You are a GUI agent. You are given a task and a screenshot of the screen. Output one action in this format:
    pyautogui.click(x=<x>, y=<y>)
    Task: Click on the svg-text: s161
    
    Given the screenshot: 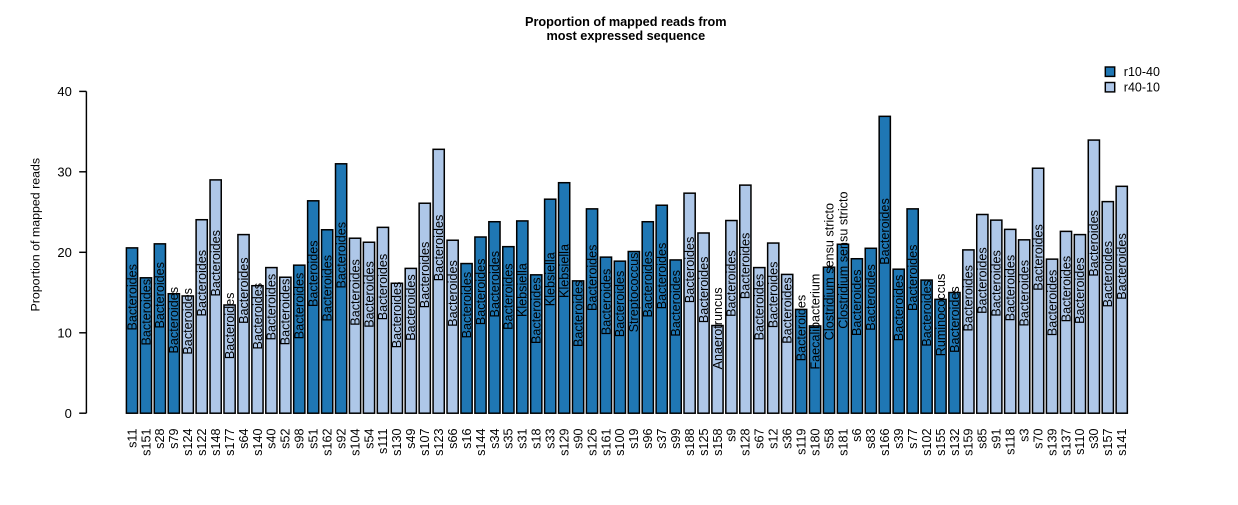 What is the action you would take?
    pyautogui.click(x=606, y=442)
    